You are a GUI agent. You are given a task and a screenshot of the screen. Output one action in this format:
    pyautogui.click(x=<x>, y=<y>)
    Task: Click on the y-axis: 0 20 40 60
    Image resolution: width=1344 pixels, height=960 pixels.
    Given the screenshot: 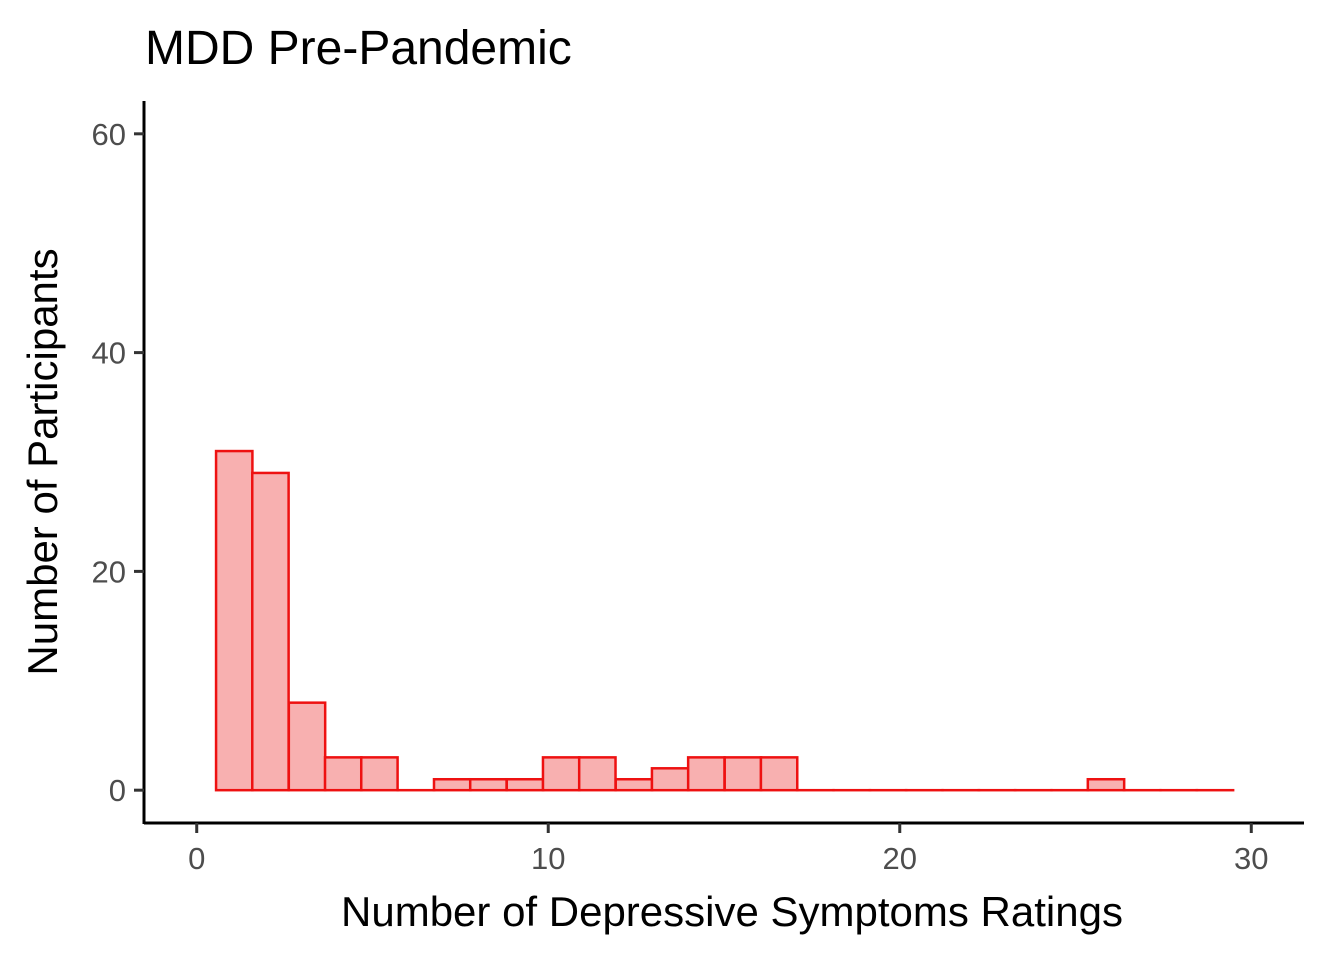 What is the action you would take?
    pyautogui.click(x=119, y=462)
    